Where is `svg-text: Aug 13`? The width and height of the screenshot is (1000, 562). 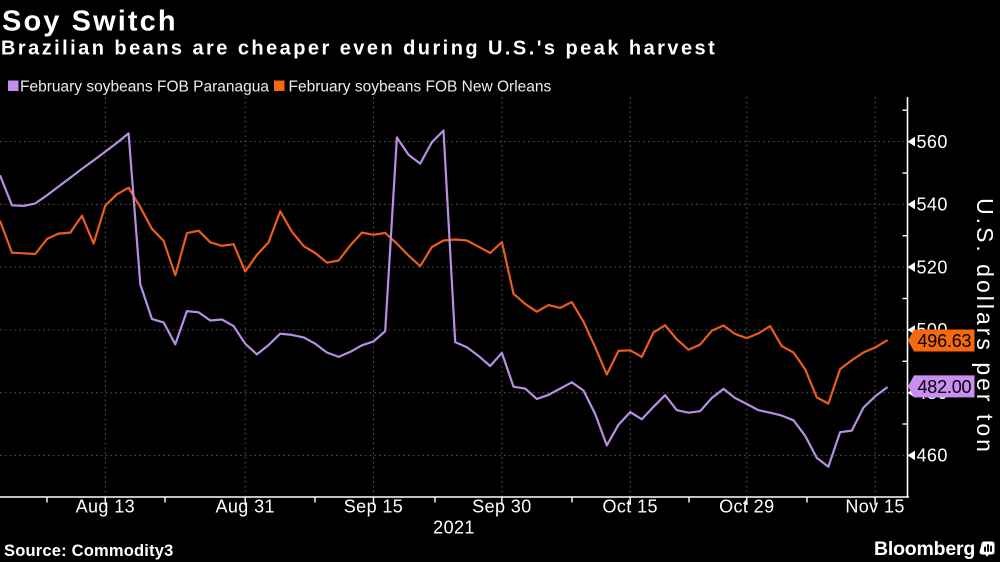 svg-text: Aug 13 is located at coordinates (105, 507).